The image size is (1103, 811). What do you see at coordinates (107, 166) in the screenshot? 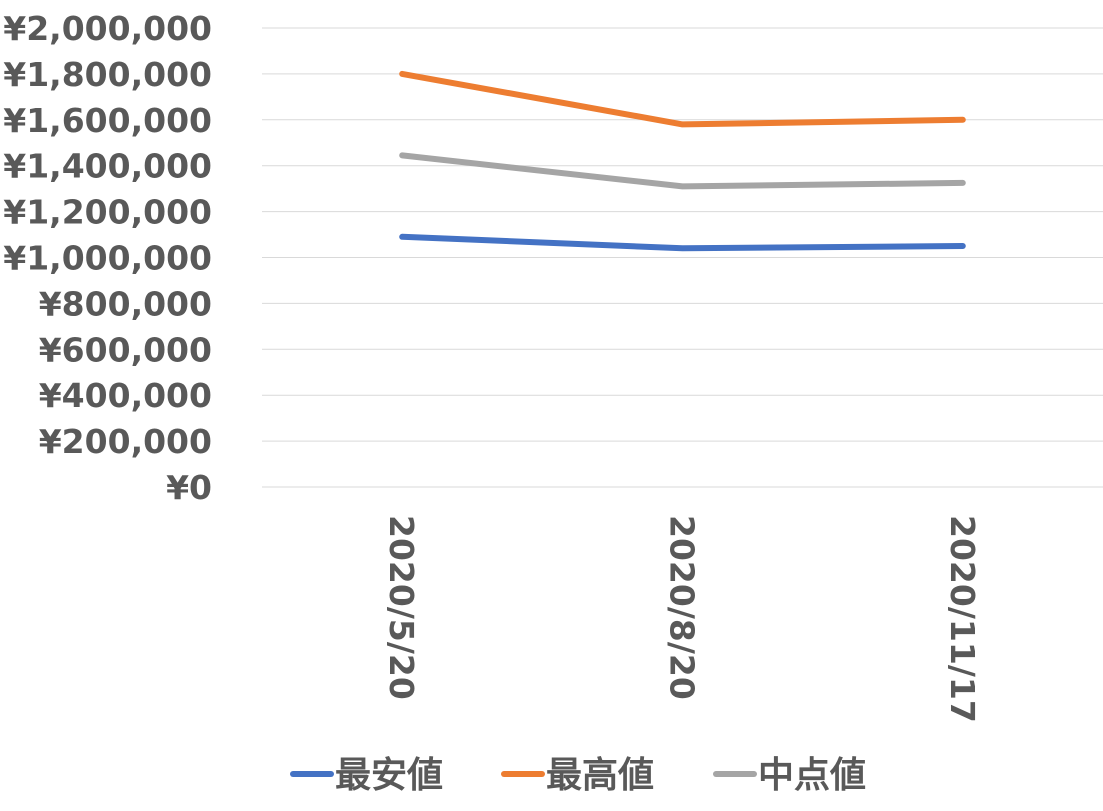
I see `y-tick-label: ¥1,400,000` at bounding box center [107, 166].